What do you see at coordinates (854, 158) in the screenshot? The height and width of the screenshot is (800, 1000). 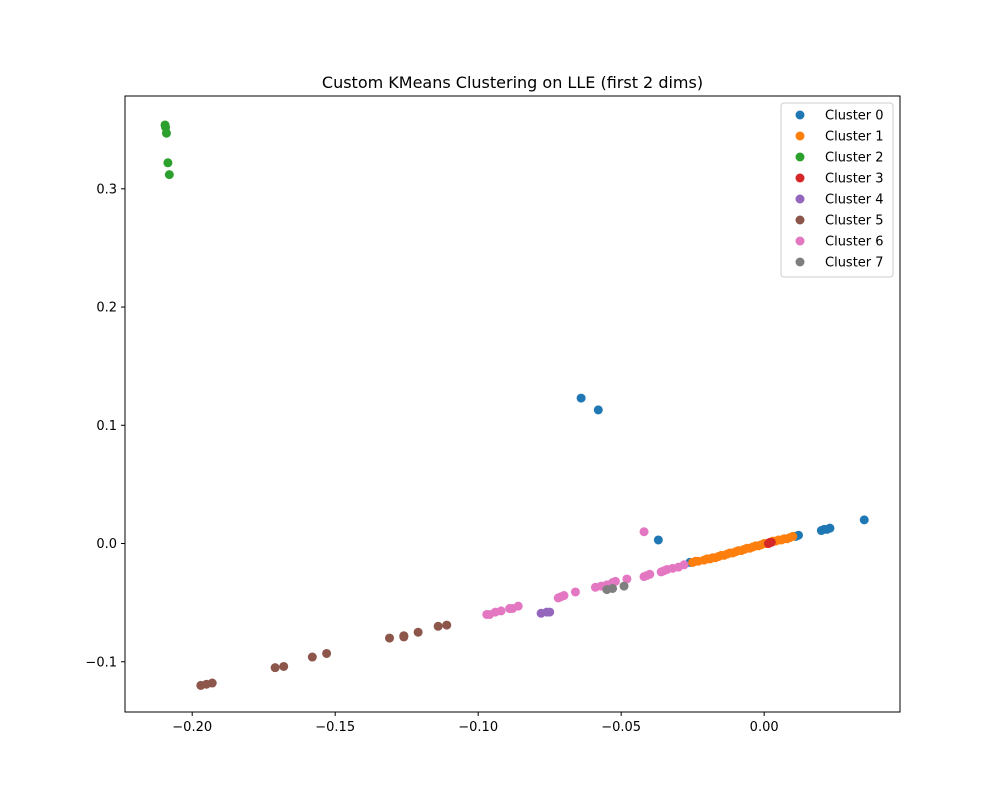 I see `legend-label-2: Cluster 2` at bounding box center [854, 158].